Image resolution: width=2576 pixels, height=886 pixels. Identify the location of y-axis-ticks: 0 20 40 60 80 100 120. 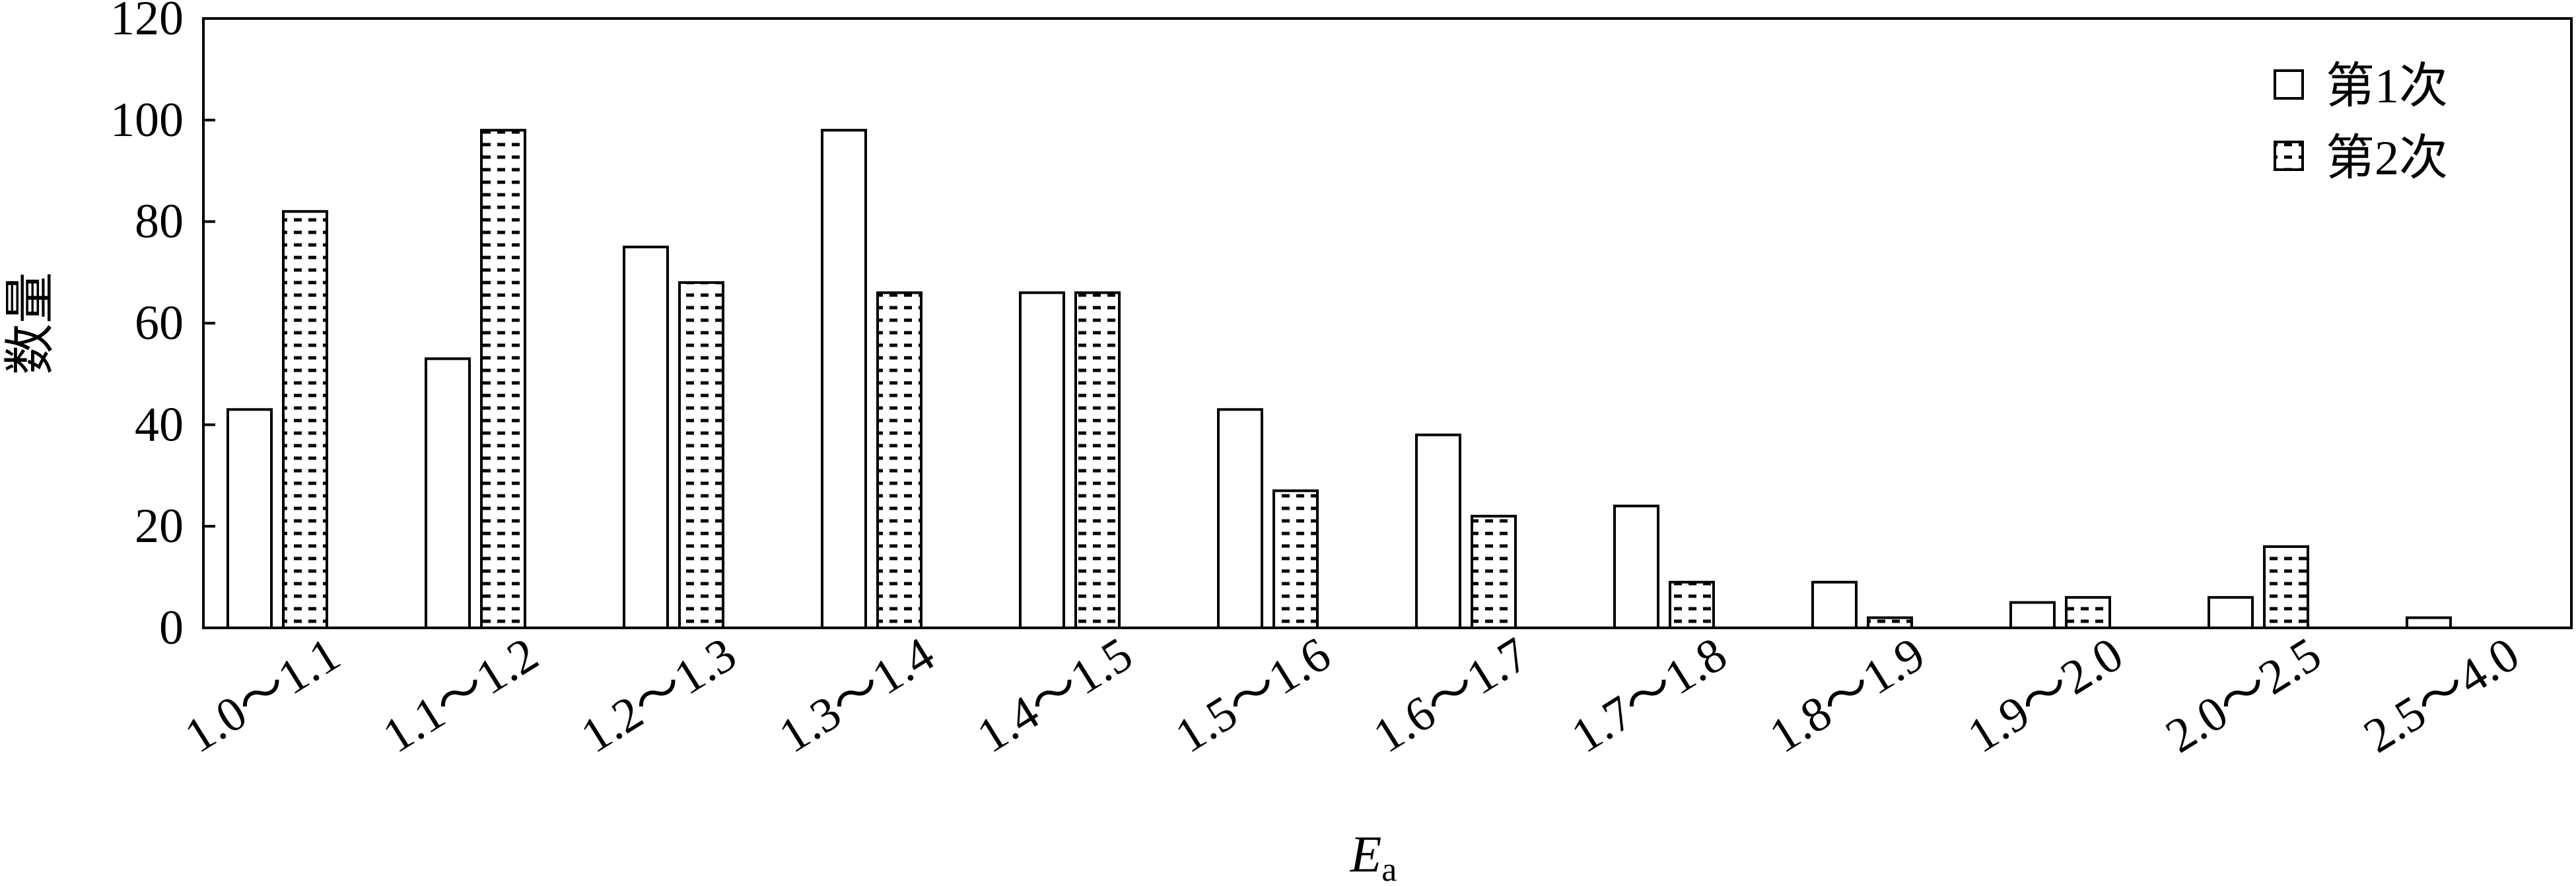
(163, 327).